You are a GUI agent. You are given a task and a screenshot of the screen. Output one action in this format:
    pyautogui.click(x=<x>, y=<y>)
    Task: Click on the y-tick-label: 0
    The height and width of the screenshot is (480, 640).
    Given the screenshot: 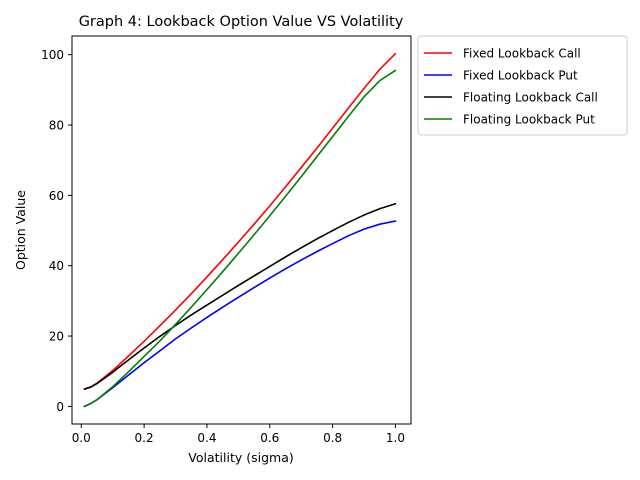 What is the action you would take?
    pyautogui.click(x=60, y=407)
    